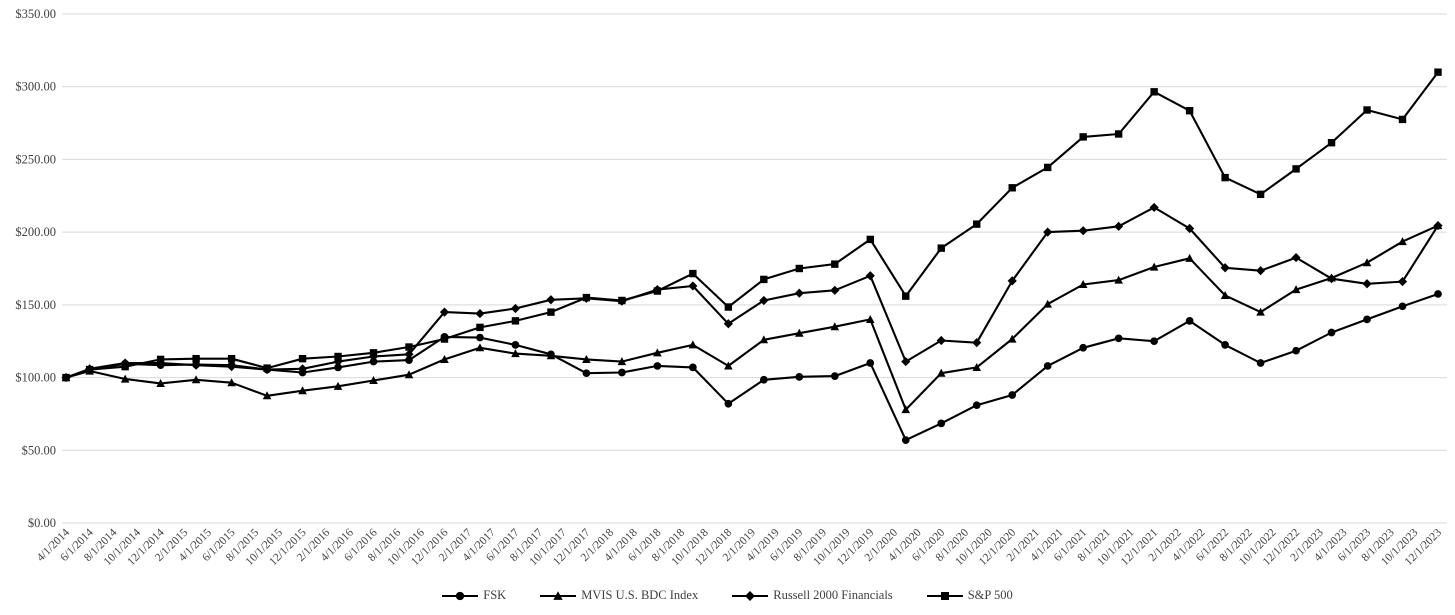  I want to click on square-marker-icon, so click(944, 595).